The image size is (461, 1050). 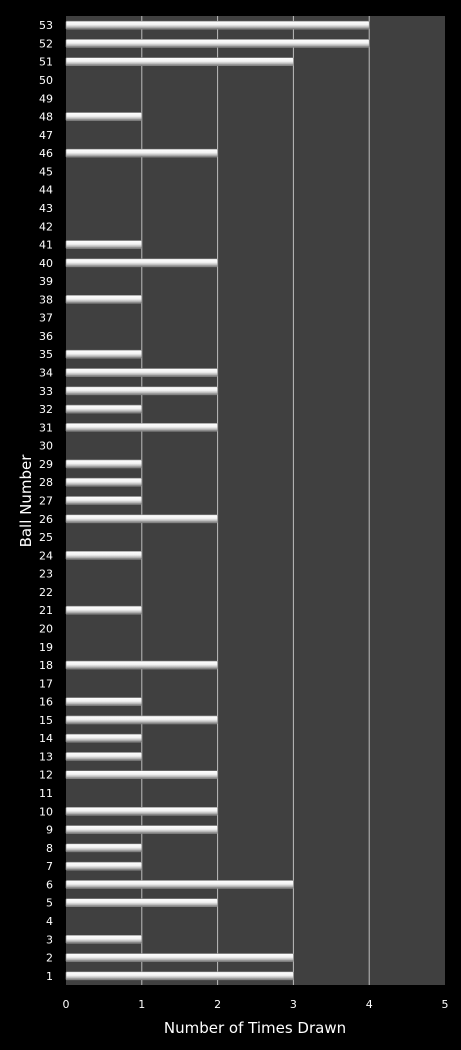 What do you see at coordinates (49, 866) in the screenshot?
I see `y-tick-label: 7` at bounding box center [49, 866].